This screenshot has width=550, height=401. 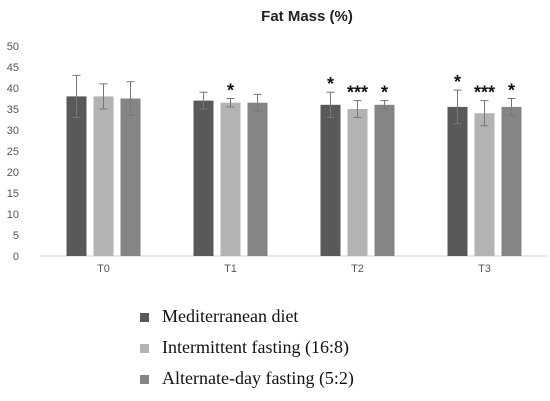 I want to click on y-tick-label: 25, so click(x=13, y=152).